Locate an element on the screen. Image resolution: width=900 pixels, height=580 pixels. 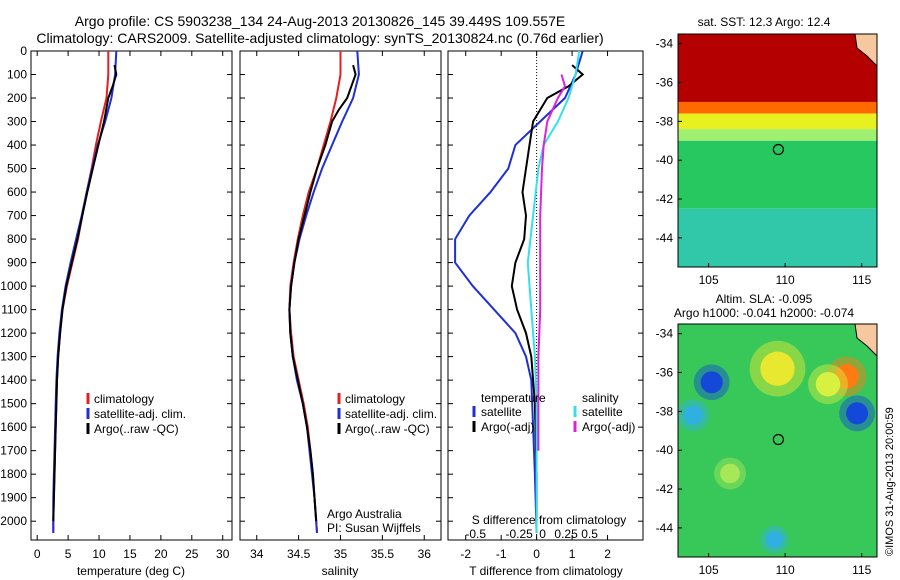
y-tick-label: 900 is located at coordinates (17, 263).